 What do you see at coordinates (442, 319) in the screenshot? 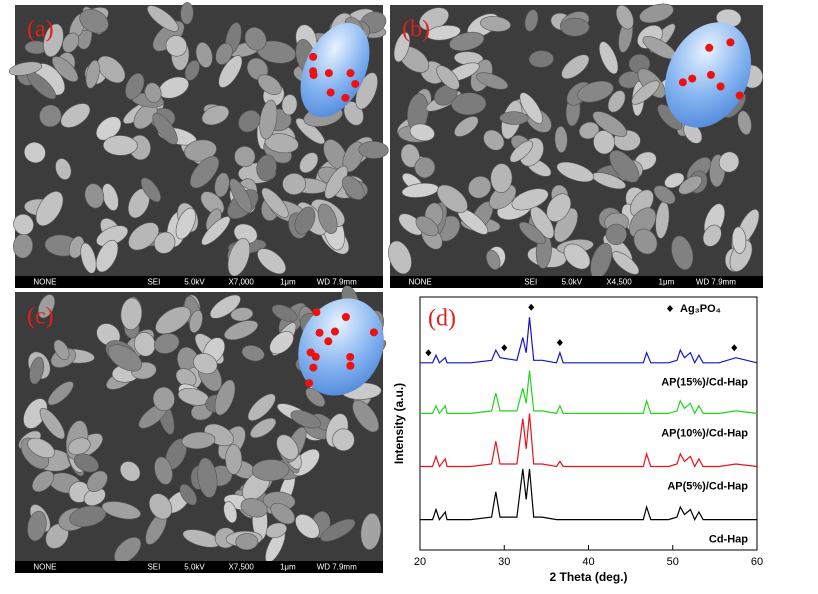
I see `panel-label: (d)` at bounding box center [442, 319].